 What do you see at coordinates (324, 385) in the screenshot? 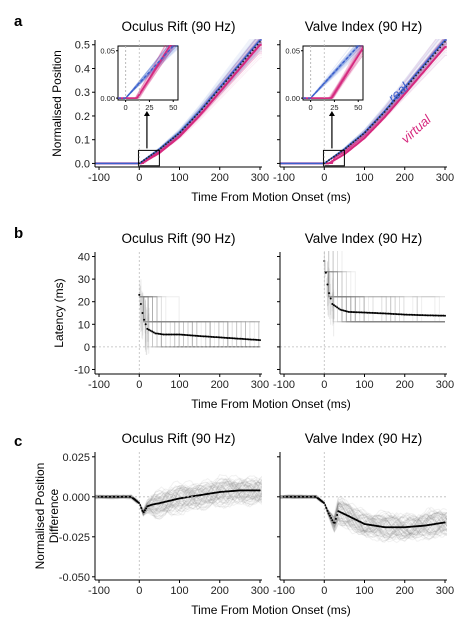
I see `x-tick-label: 0` at bounding box center [324, 385].